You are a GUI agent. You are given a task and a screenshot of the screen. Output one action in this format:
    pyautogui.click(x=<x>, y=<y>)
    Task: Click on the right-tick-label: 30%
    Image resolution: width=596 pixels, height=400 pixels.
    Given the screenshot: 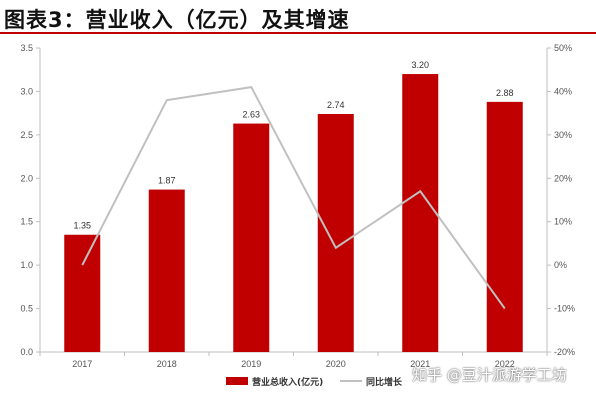 What is the action you would take?
    pyautogui.click(x=563, y=135)
    